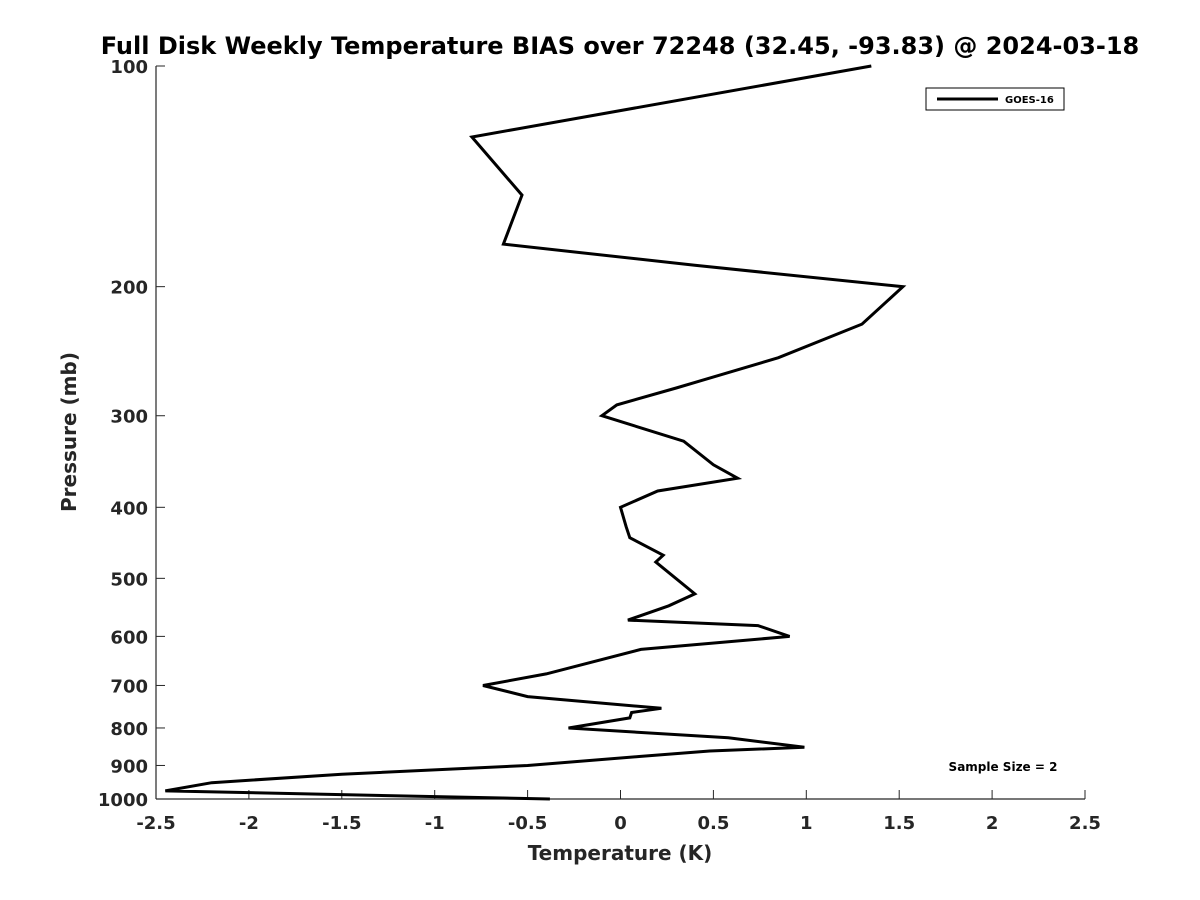  I want to click on y-tick-label: 500, so click(129, 579).